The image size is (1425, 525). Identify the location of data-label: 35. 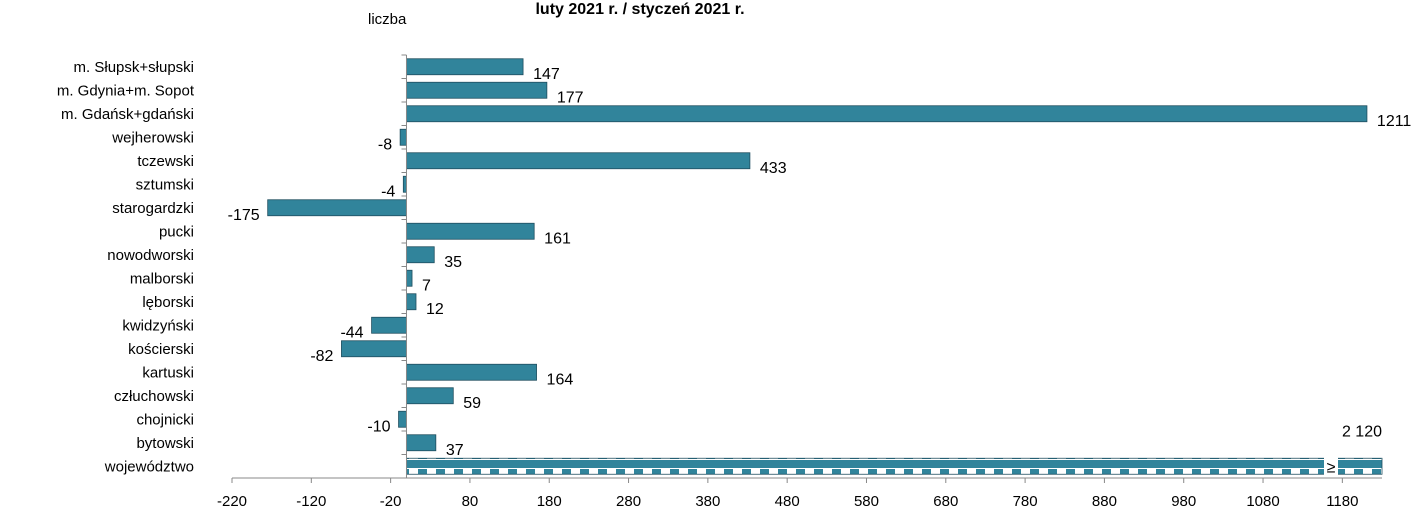
(453, 262).